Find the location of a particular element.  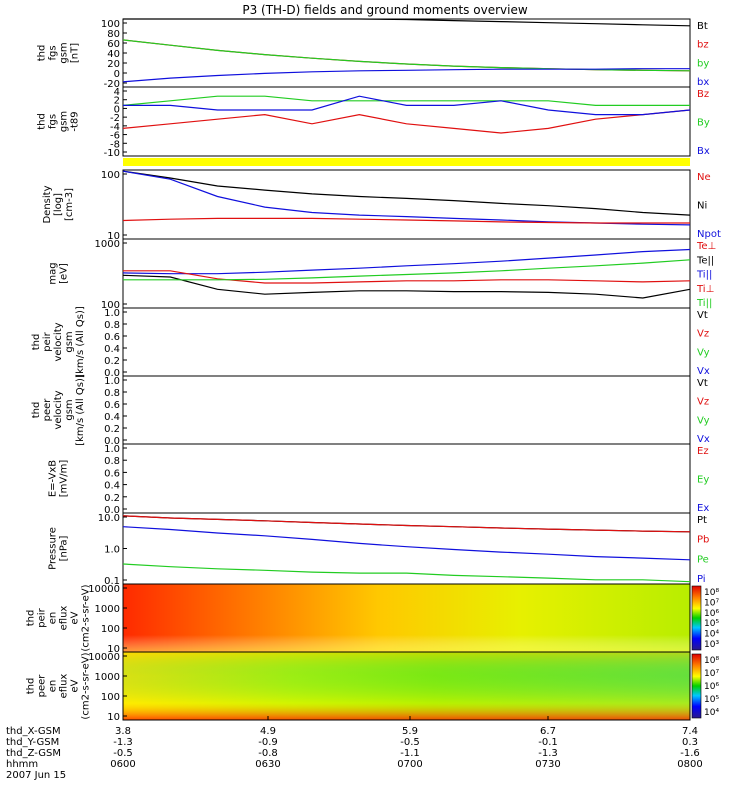

y-axis-label: thdfgsgsm-t89 is located at coordinates (59, 121).